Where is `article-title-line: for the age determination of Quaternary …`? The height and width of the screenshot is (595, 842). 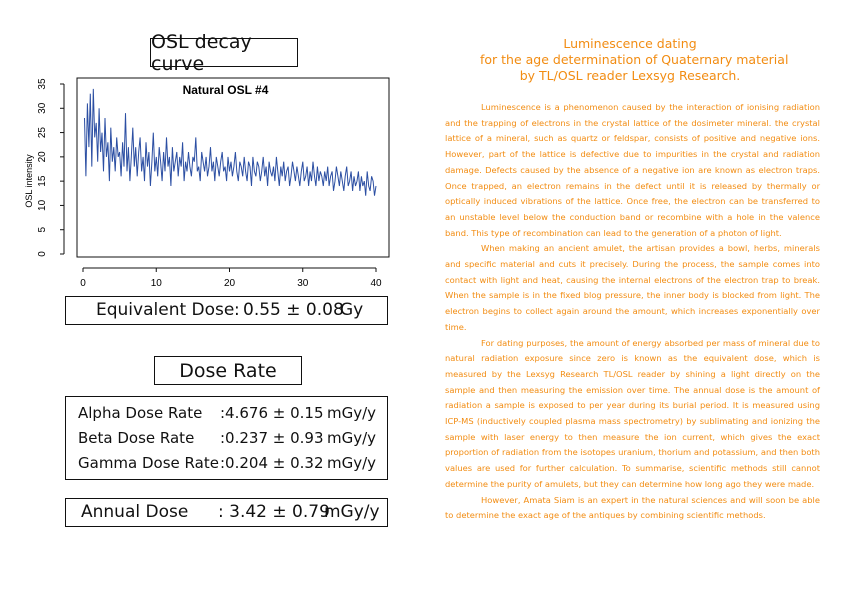 article-title-line: for the age determination of Quaternary … is located at coordinates (634, 59).